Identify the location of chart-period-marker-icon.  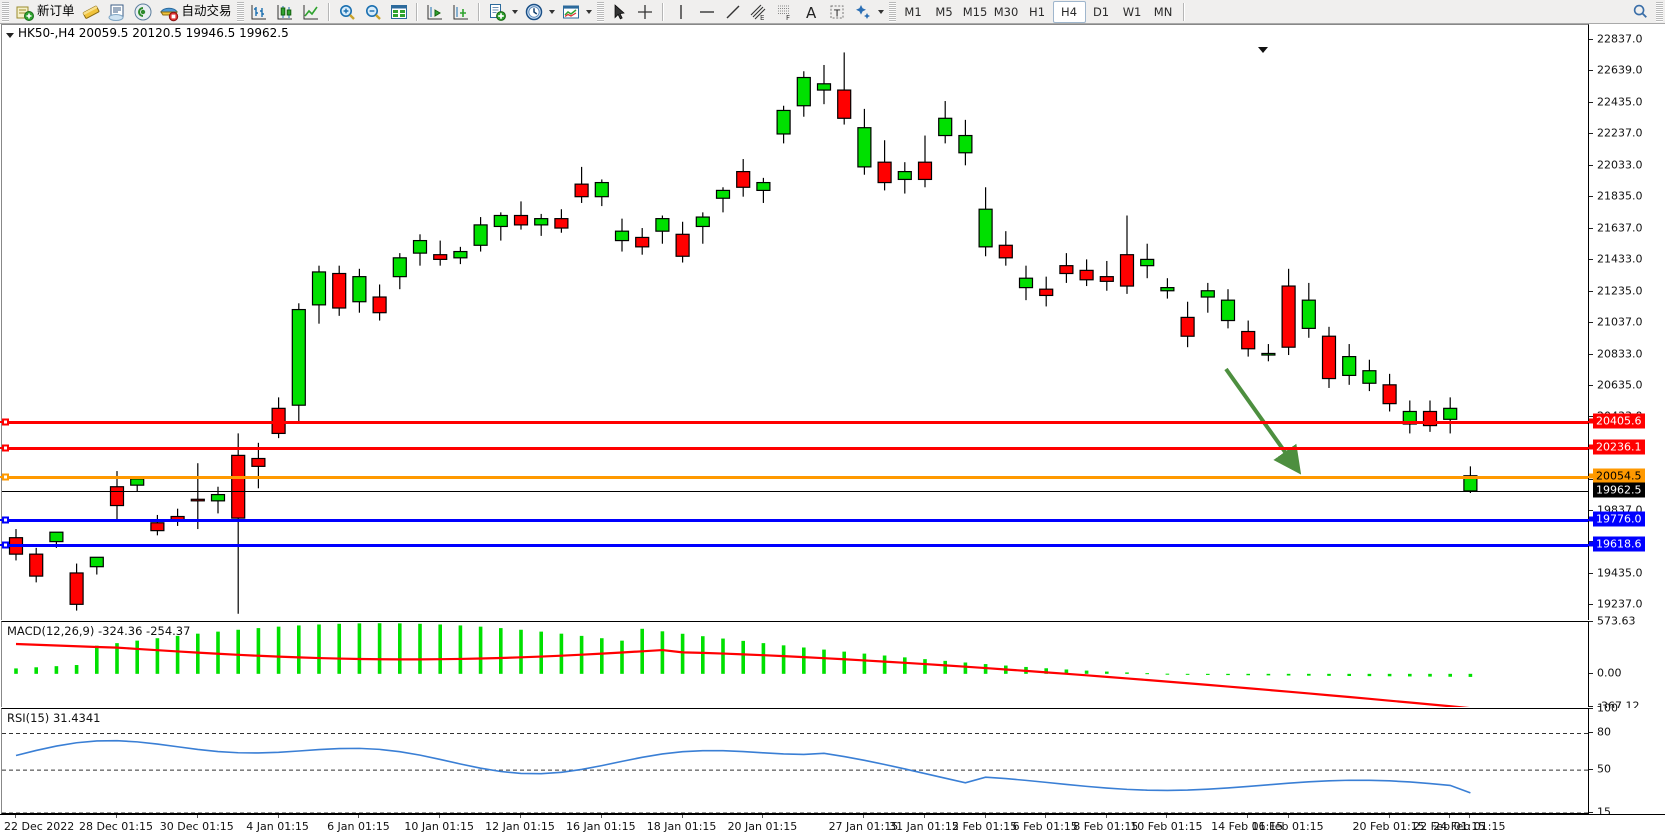
(1263, 50).